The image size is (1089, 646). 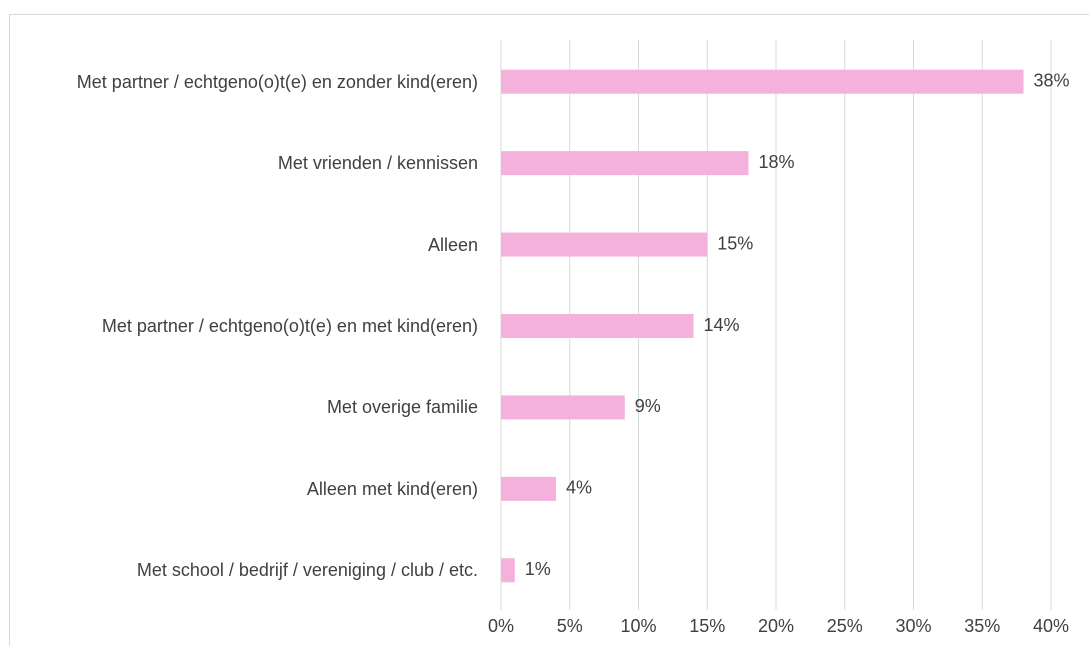 I want to click on data-label: 1%, so click(x=538, y=569).